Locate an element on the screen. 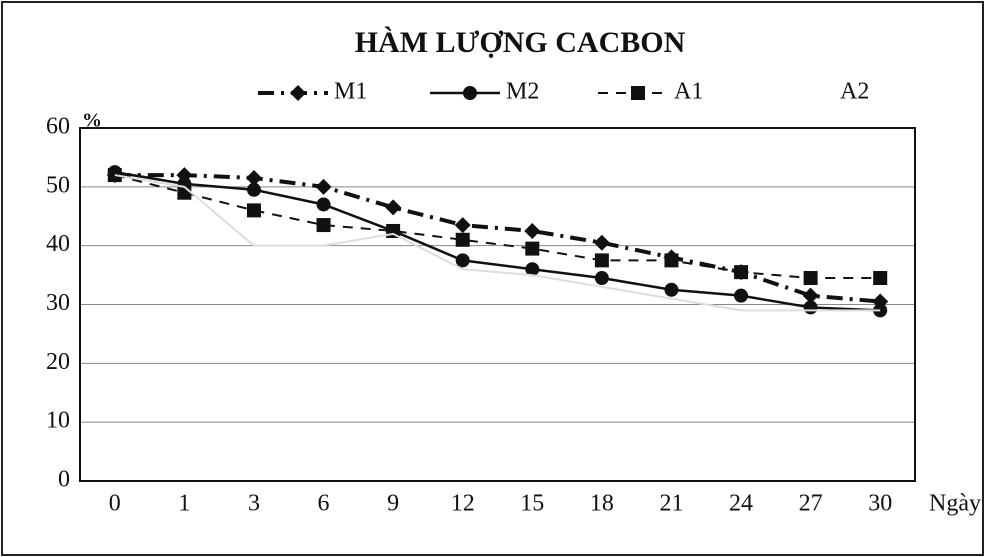 The width and height of the screenshot is (985, 557). legend-label: M2 is located at coordinates (522, 92).